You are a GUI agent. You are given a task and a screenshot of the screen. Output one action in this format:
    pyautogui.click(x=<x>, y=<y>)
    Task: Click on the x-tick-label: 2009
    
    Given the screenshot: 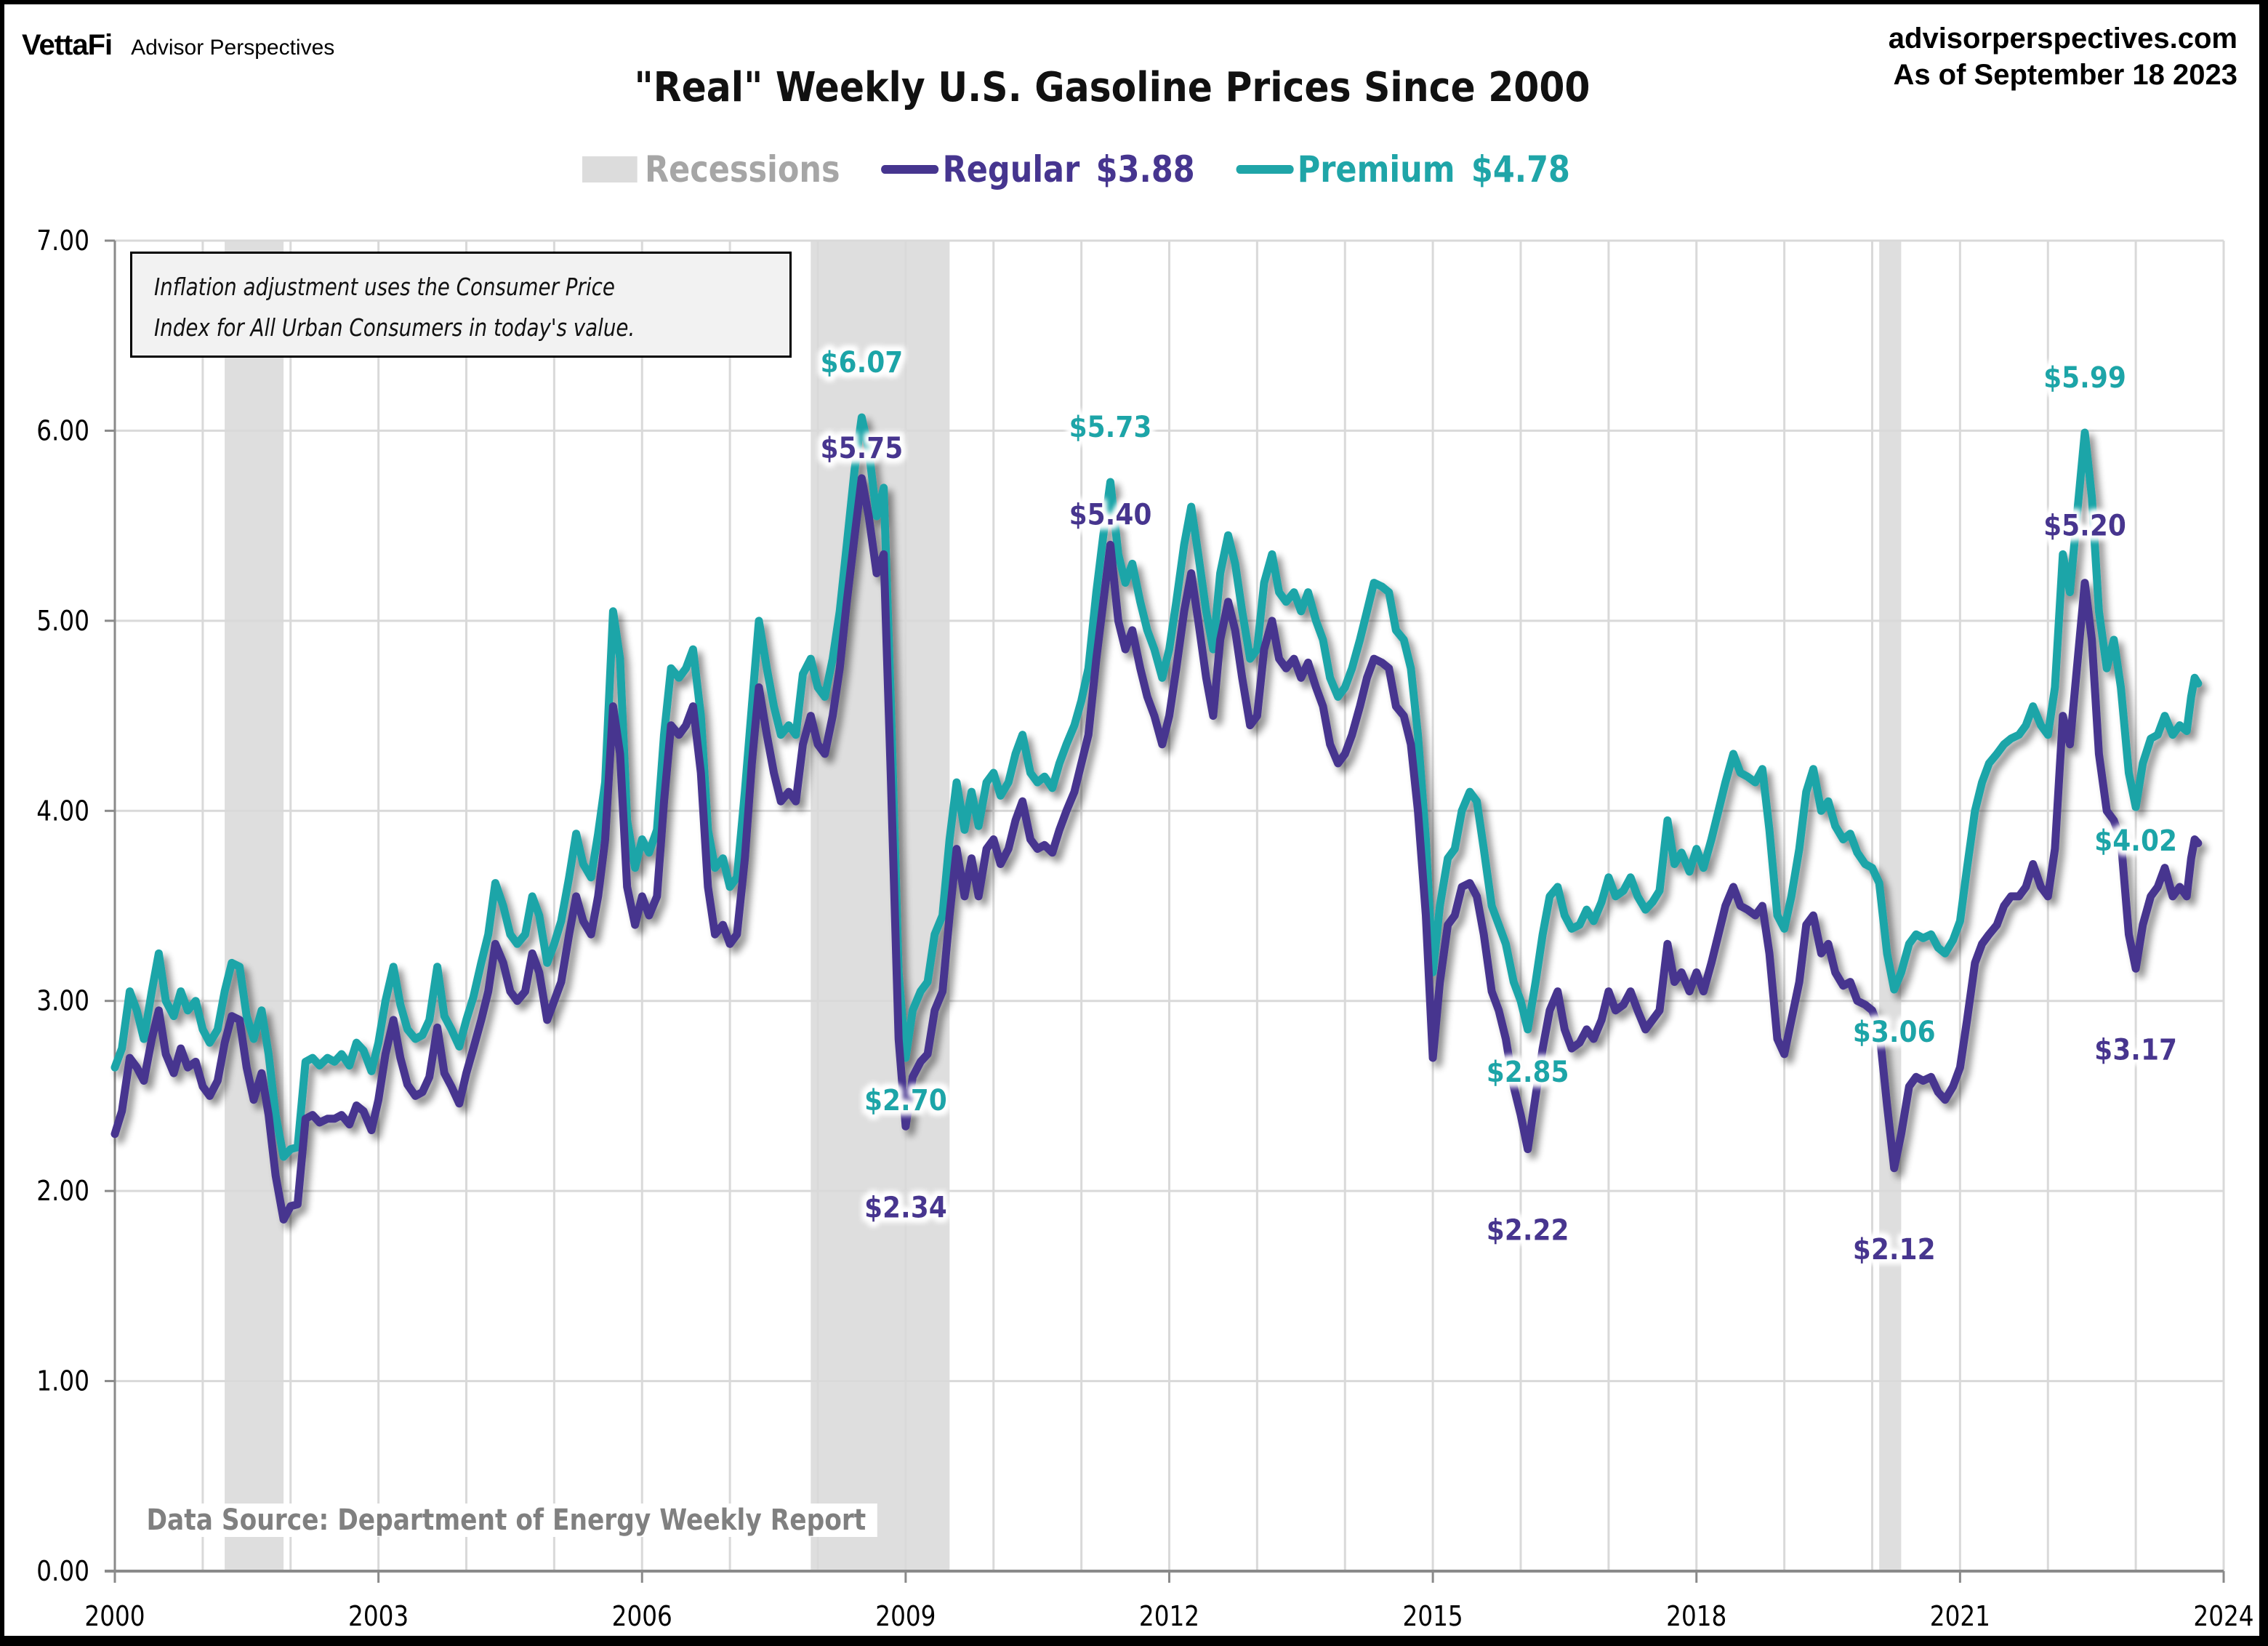 What is the action you would take?
    pyautogui.click(x=905, y=1617)
    